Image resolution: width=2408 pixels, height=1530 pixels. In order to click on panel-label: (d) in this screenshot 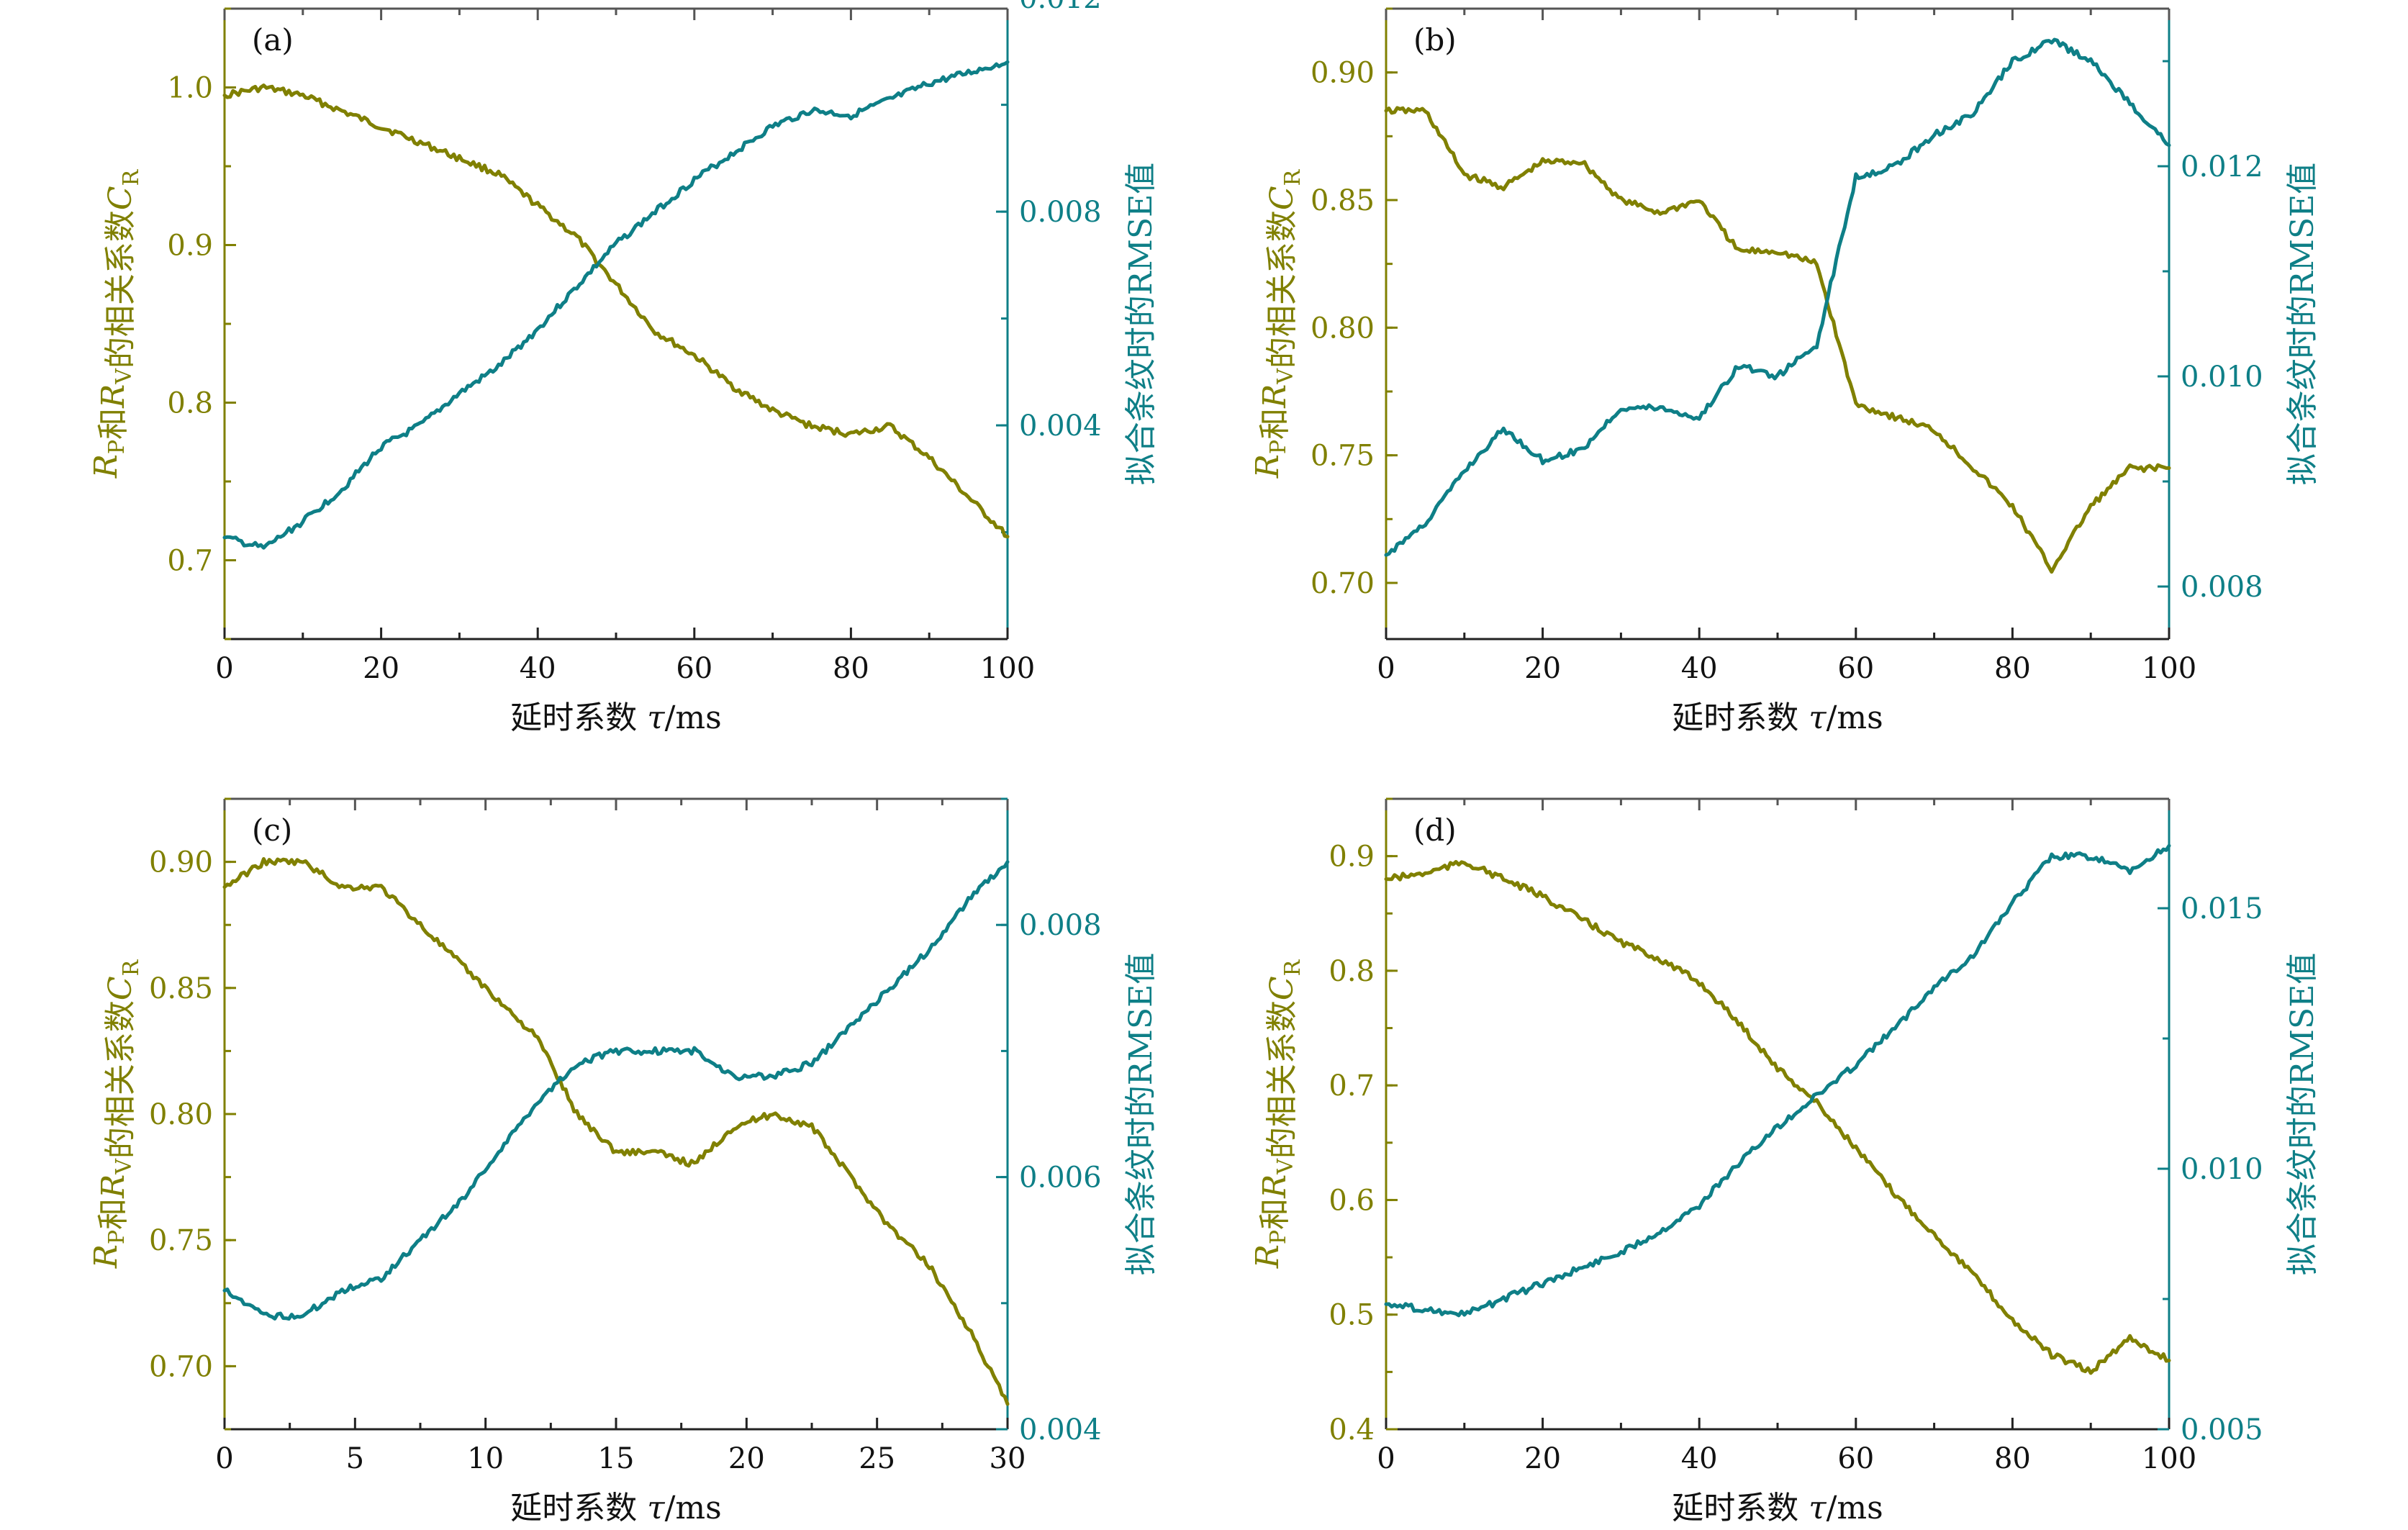, I will do `click(1435, 830)`.